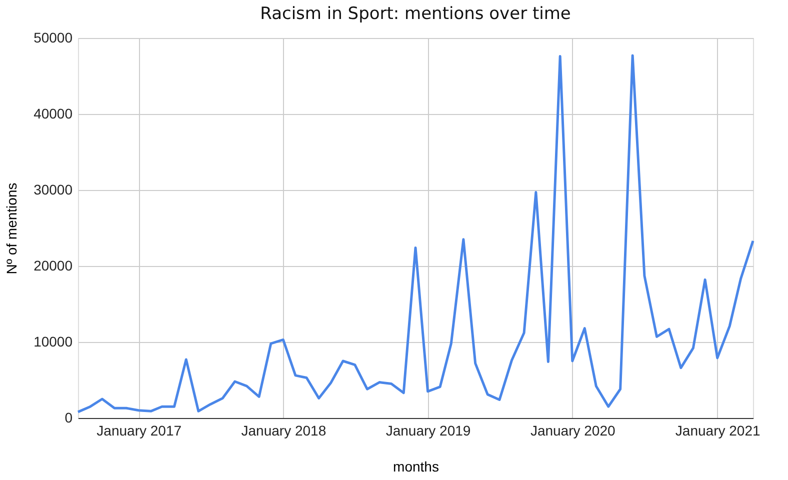 The height and width of the screenshot is (480, 788). Describe the element at coordinates (139, 430) in the screenshot. I see `x-tick-label: January 2017` at that location.